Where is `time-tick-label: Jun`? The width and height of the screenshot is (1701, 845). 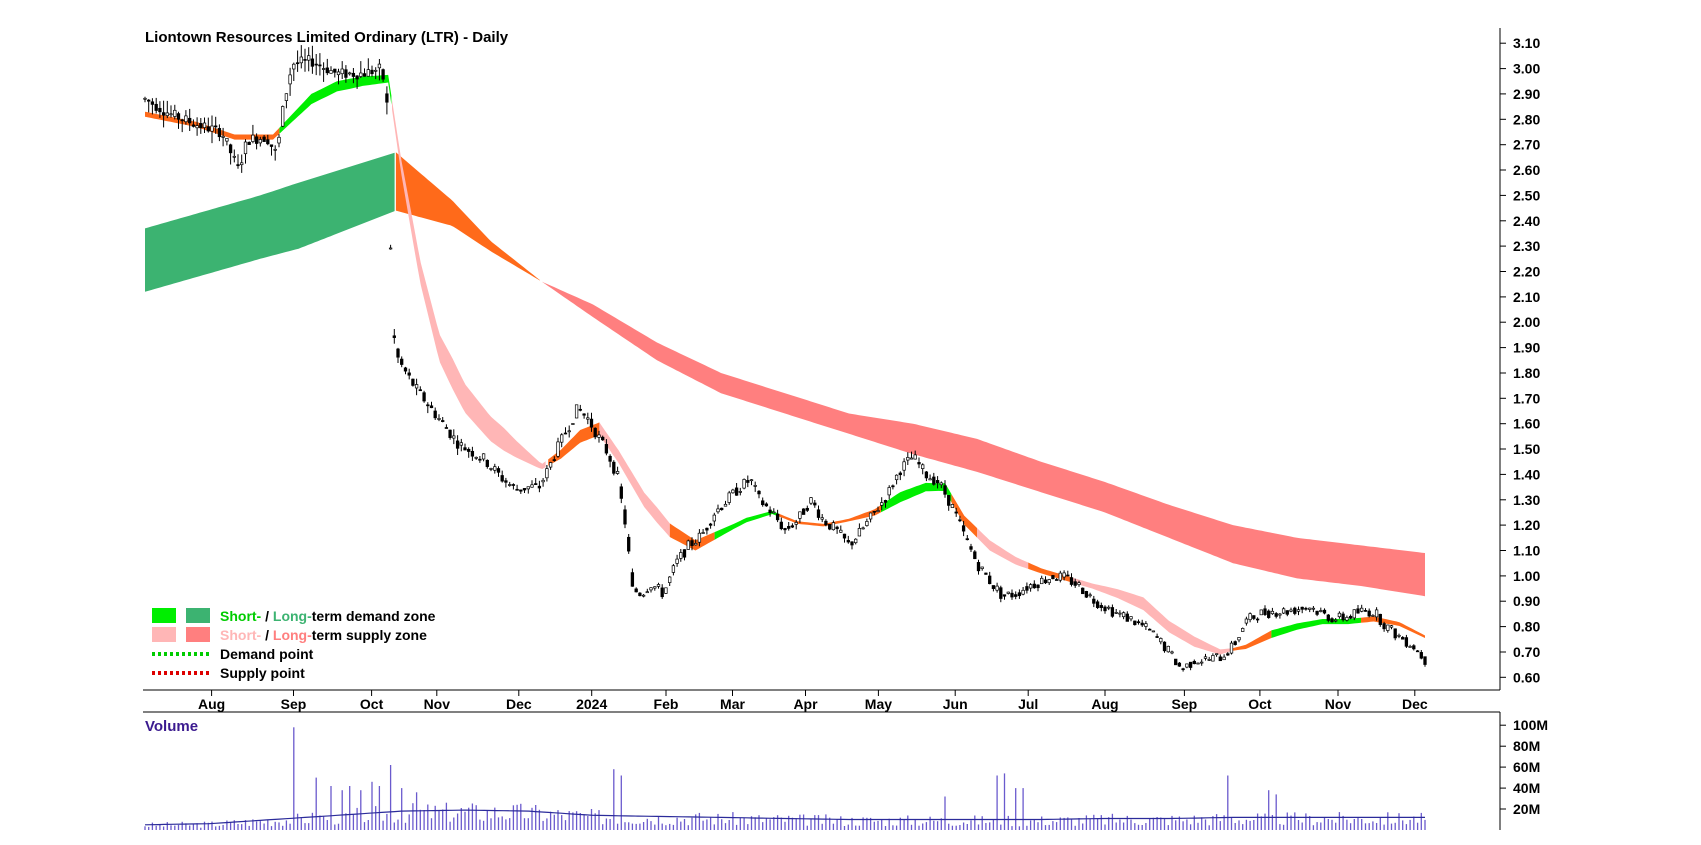 time-tick-label: Jun is located at coordinates (955, 704).